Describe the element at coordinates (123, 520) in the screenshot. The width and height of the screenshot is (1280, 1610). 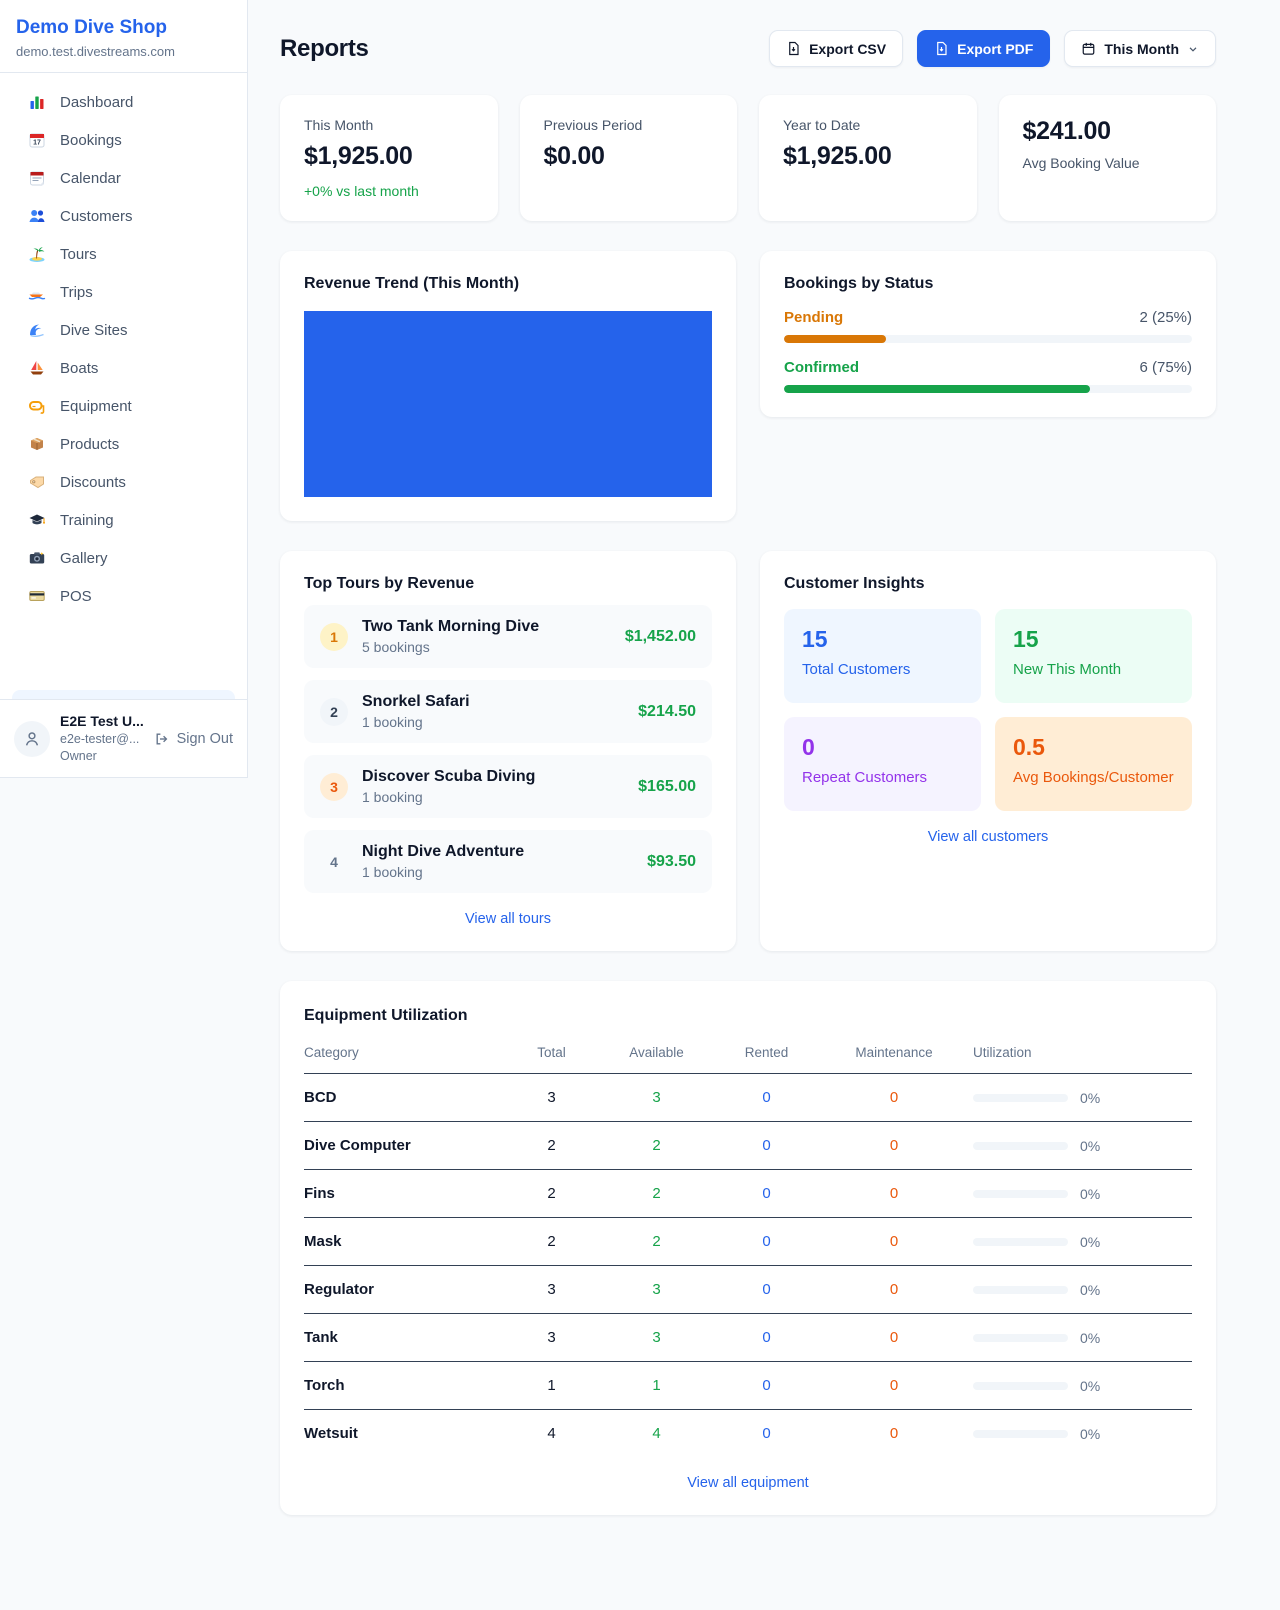
I see `sidebar-item-training: Training` at that location.